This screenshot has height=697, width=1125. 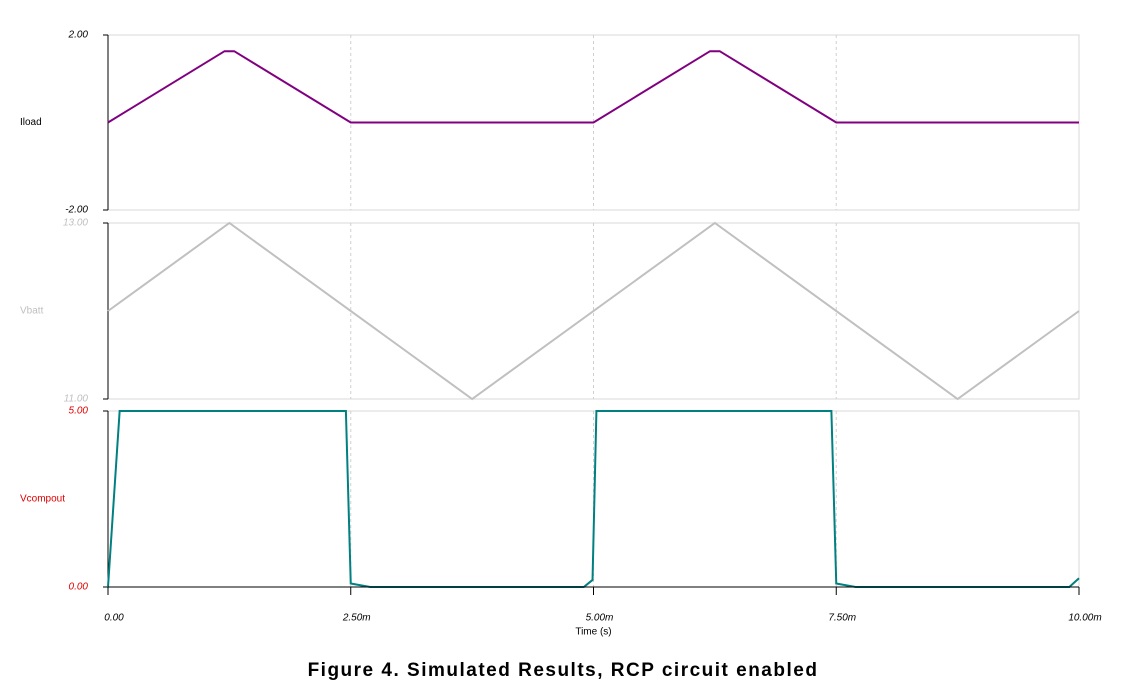 What do you see at coordinates (593, 87) in the screenshot?
I see `series-line` at bounding box center [593, 87].